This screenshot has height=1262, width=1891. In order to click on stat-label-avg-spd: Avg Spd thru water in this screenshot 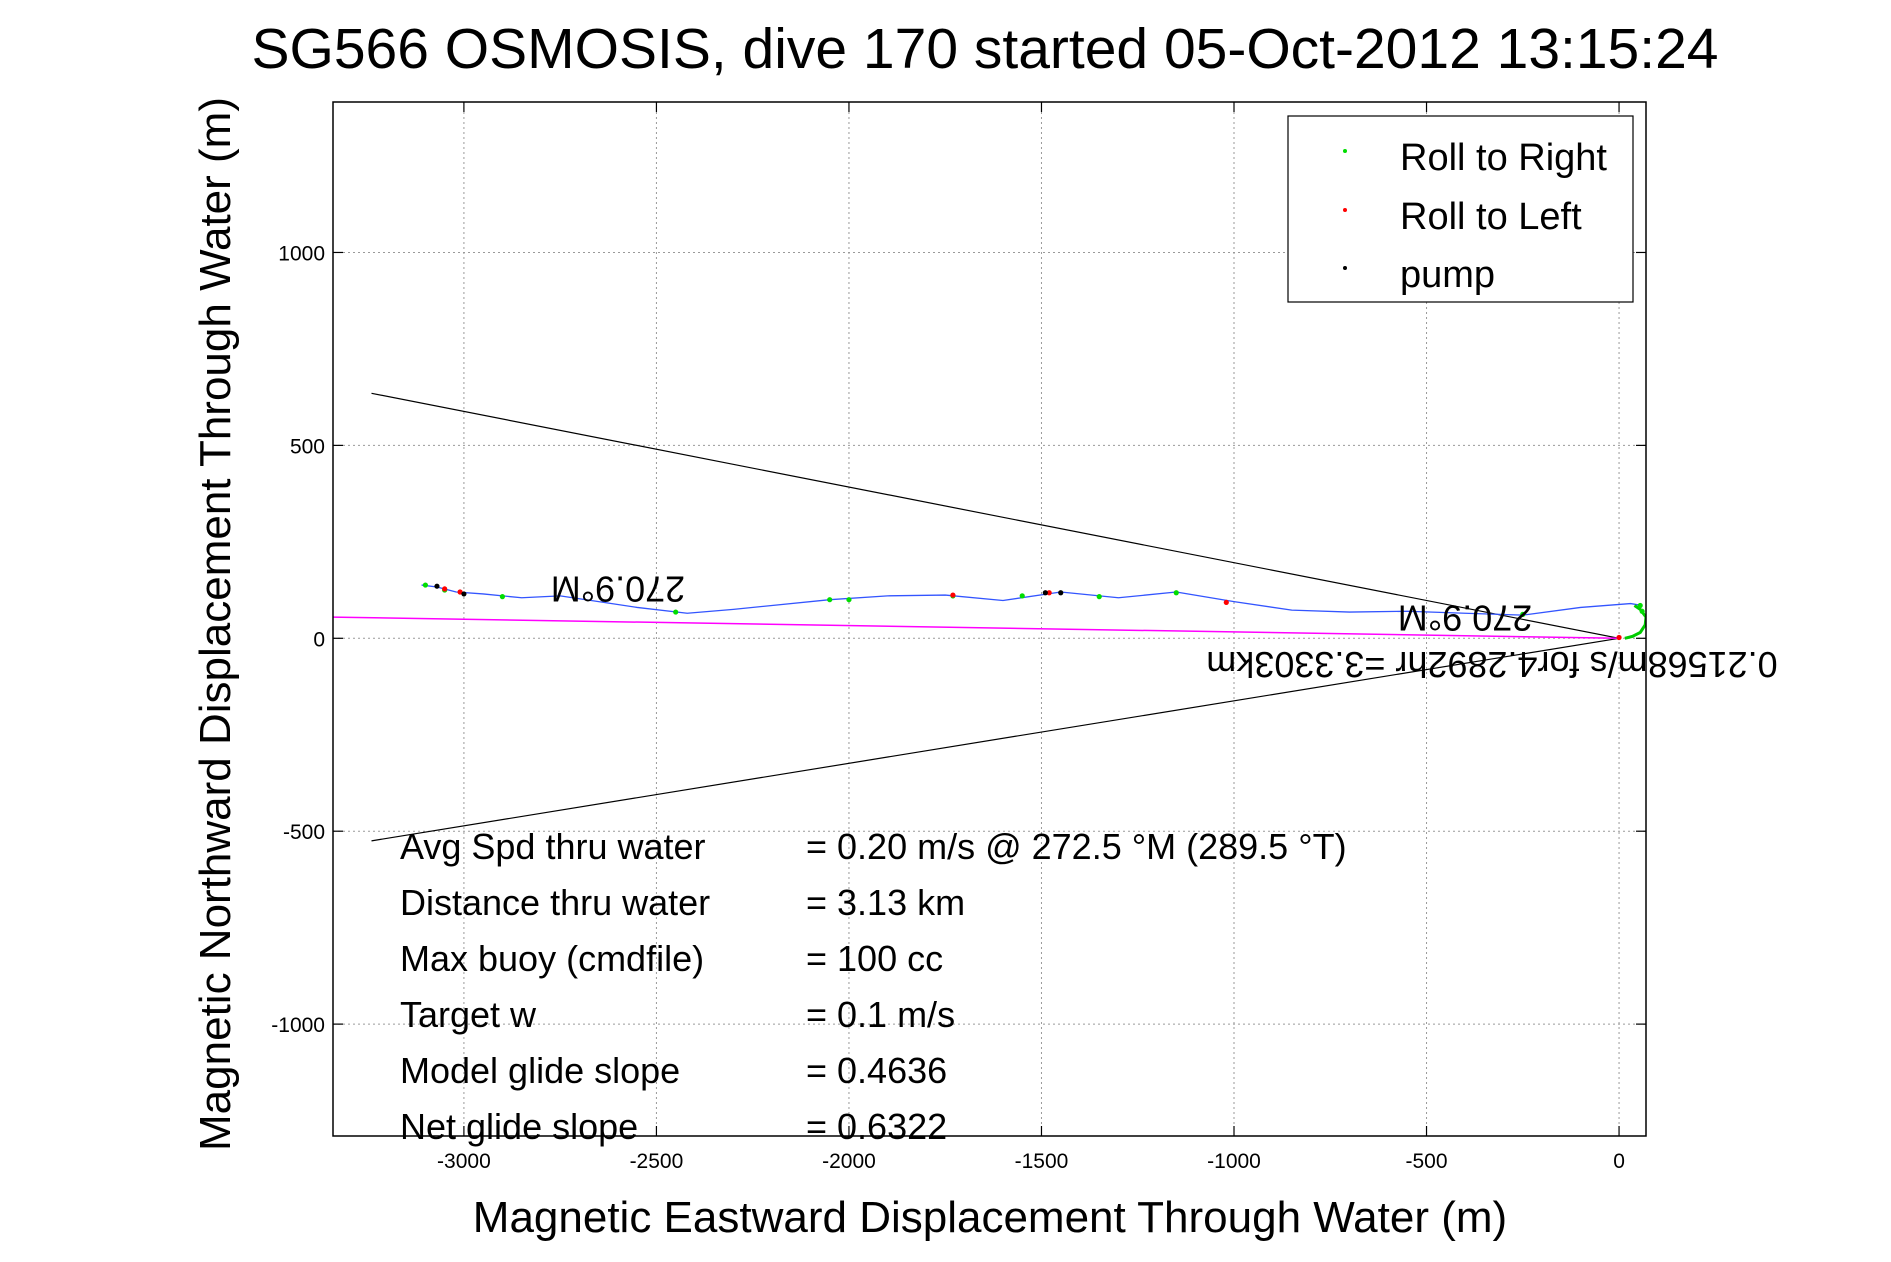, I will do `click(553, 846)`.